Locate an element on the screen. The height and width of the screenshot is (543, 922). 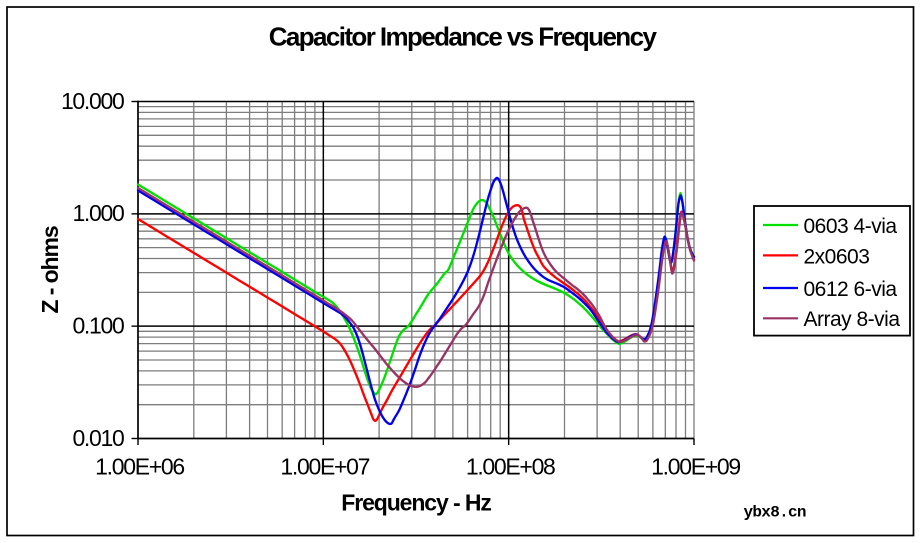
svg-text: 1.00E+09 is located at coordinates (695, 467).